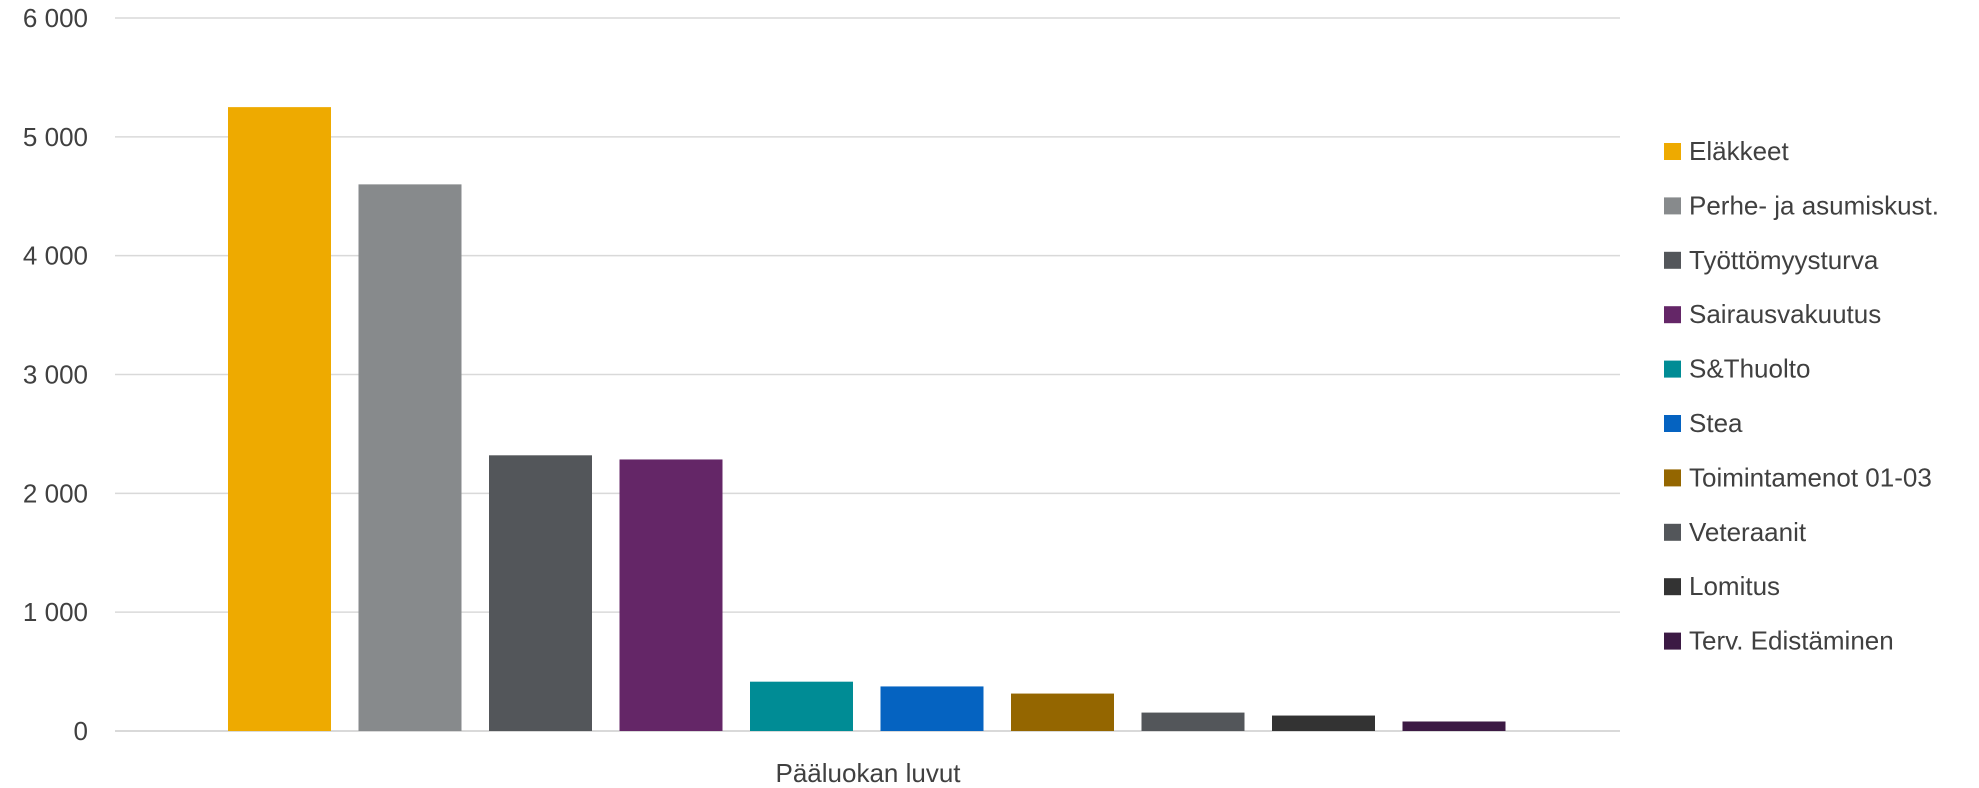 This screenshot has width=1979, height=788. I want to click on y-tick-label: 1 000, so click(55, 612).